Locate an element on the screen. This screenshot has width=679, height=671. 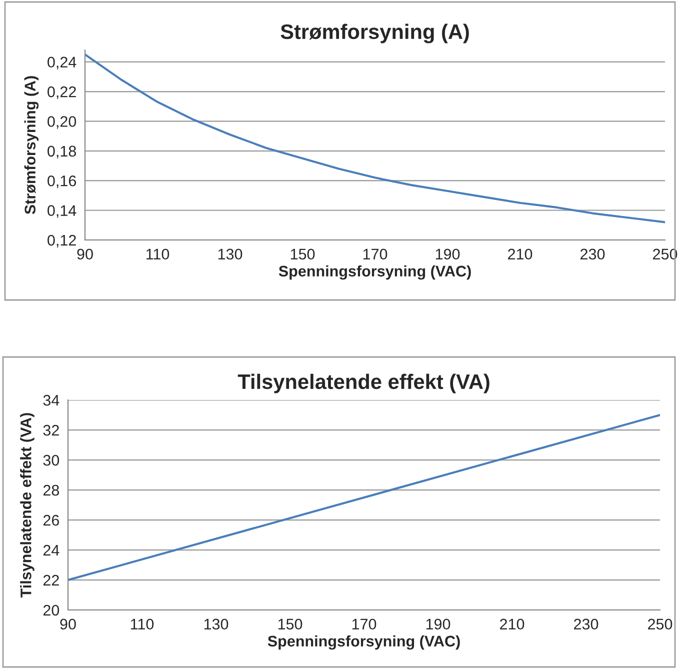
y-tick-label: 0,18 is located at coordinates (62, 152).